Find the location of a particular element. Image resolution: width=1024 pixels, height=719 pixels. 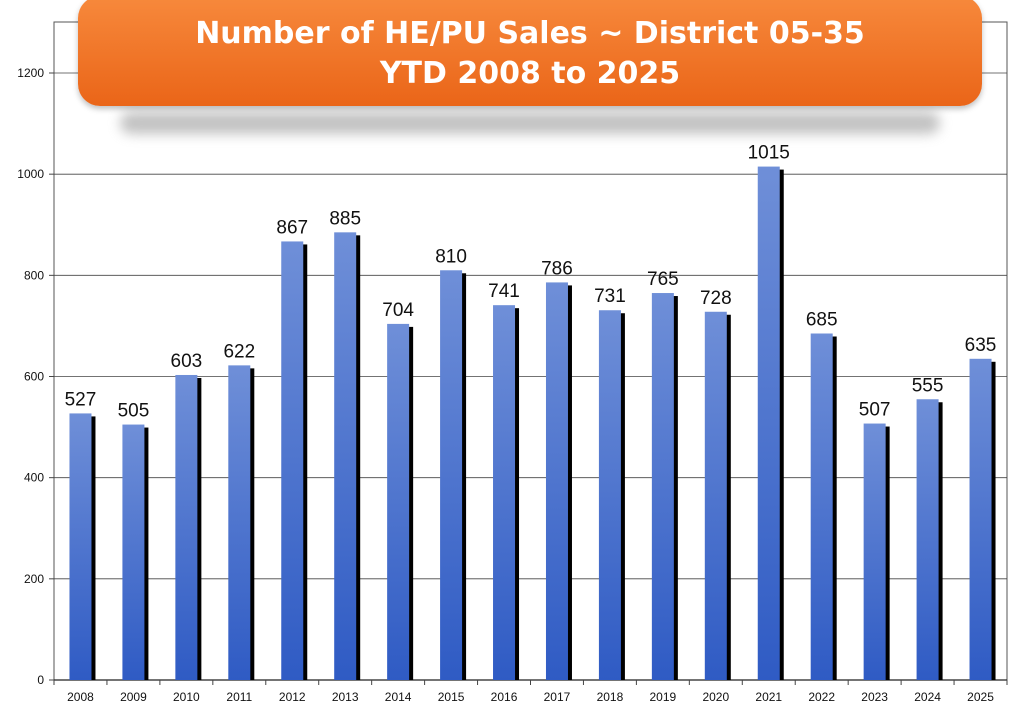

y-tick-label: 400 is located at coordinates (34, 478).